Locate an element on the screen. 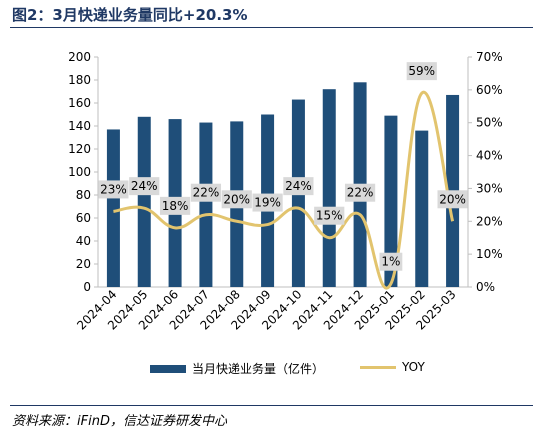 This screenshot has width=543, height=435. y-right-tick-label: 40% is located at coordinates (489, 156).